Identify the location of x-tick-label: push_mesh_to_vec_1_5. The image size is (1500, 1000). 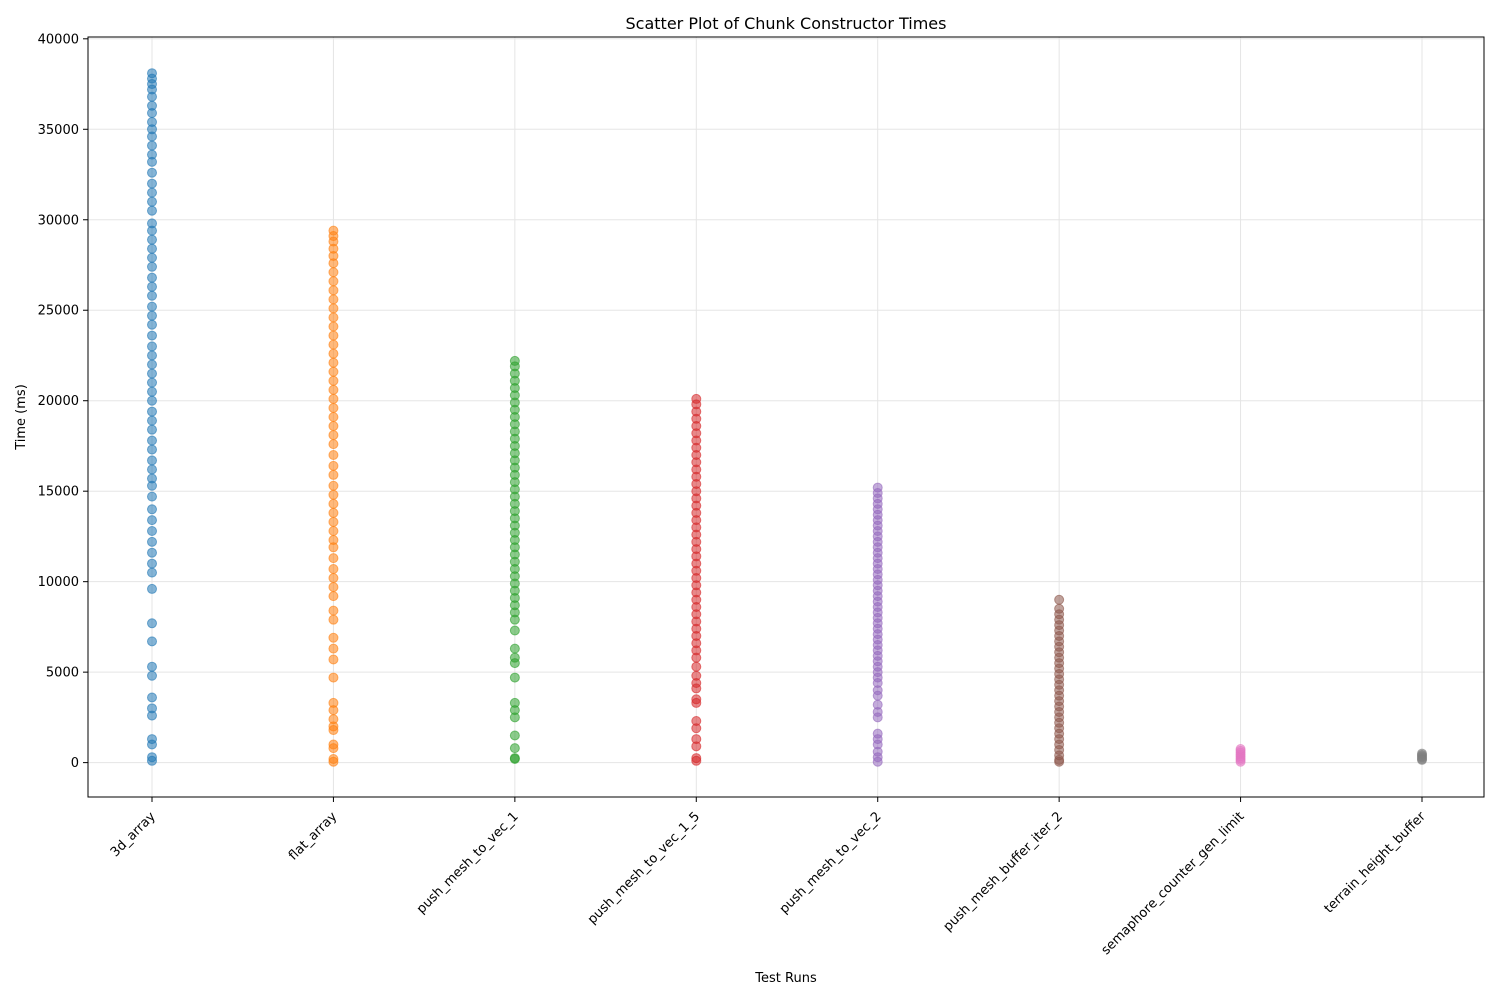
(644, 868).